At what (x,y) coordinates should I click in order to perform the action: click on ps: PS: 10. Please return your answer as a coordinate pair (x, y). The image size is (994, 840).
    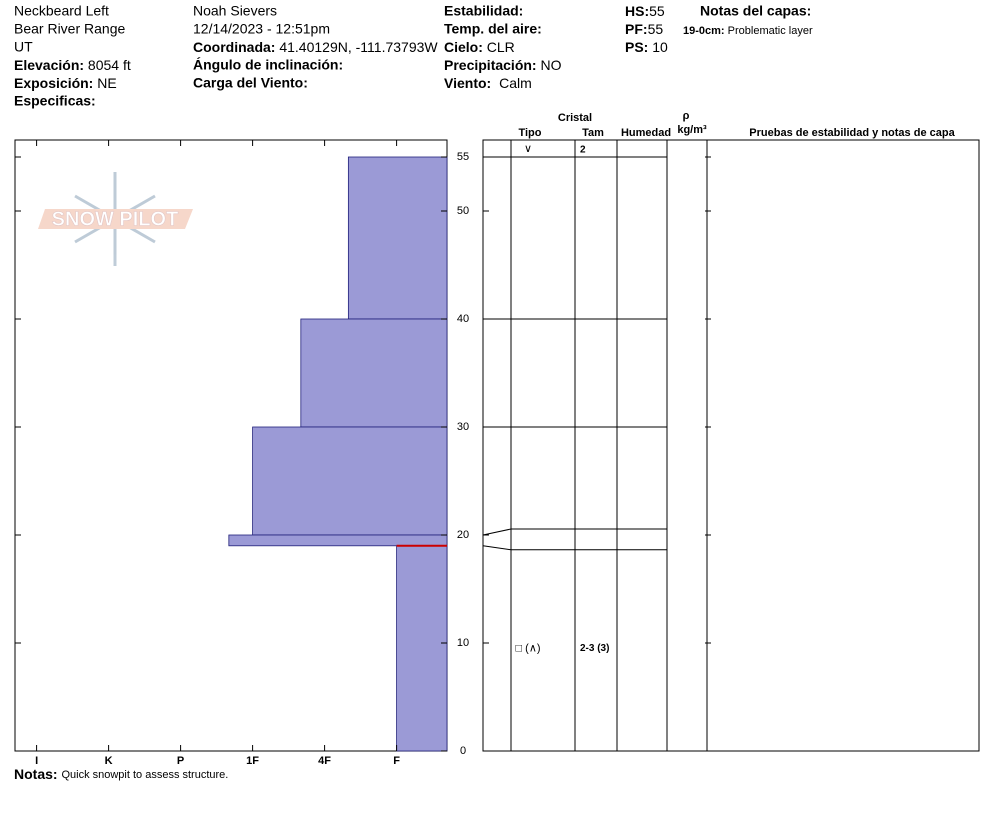
    Looking at the image, I should click on (646, 47).